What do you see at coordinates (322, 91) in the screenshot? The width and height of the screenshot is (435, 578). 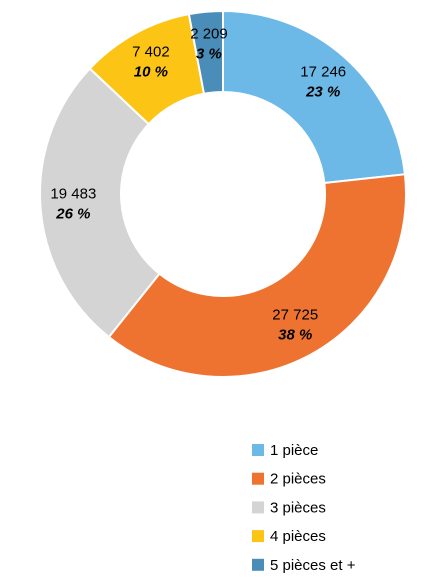 I see `percent-label: 23 %` at bounding box center [322, 91].